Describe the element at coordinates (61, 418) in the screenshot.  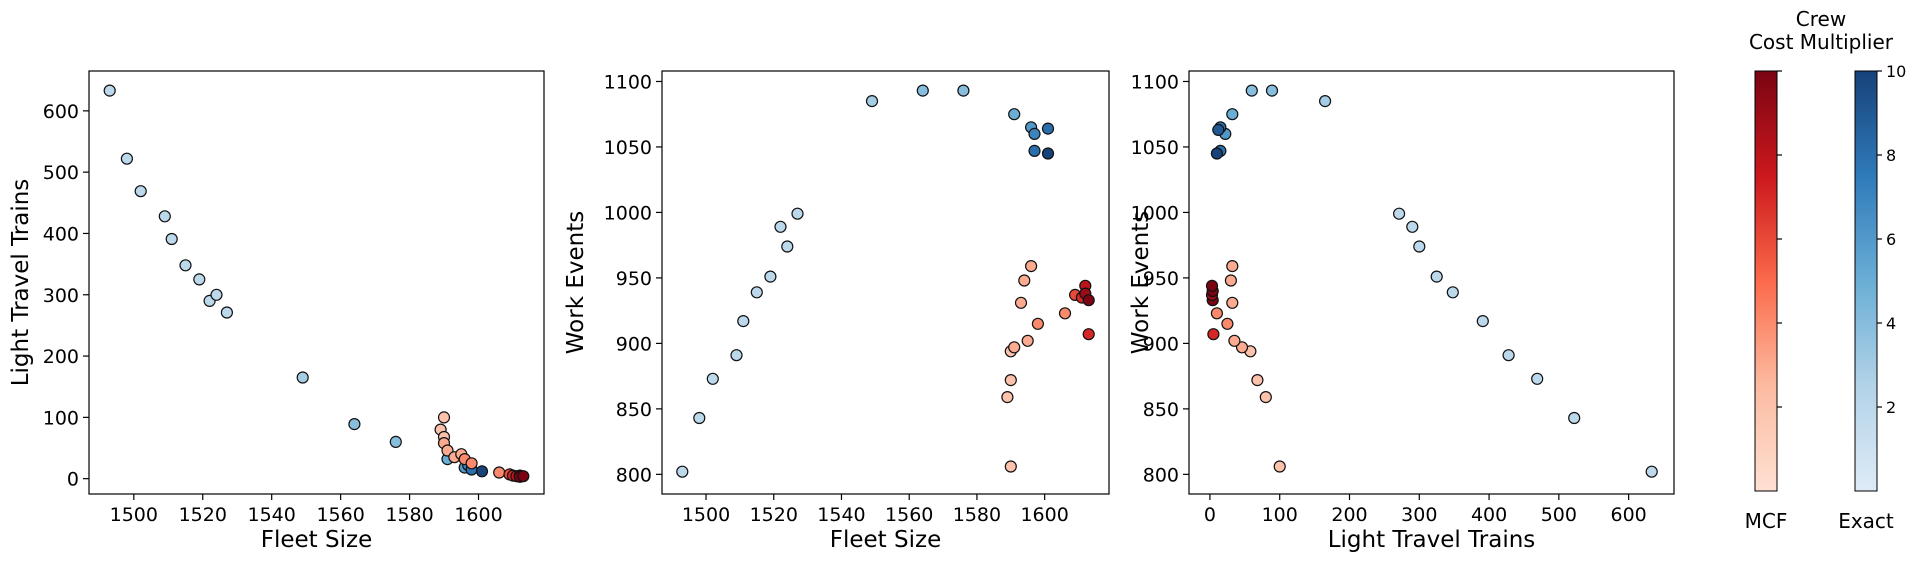
I see `y-tick-label: 100` at that location.